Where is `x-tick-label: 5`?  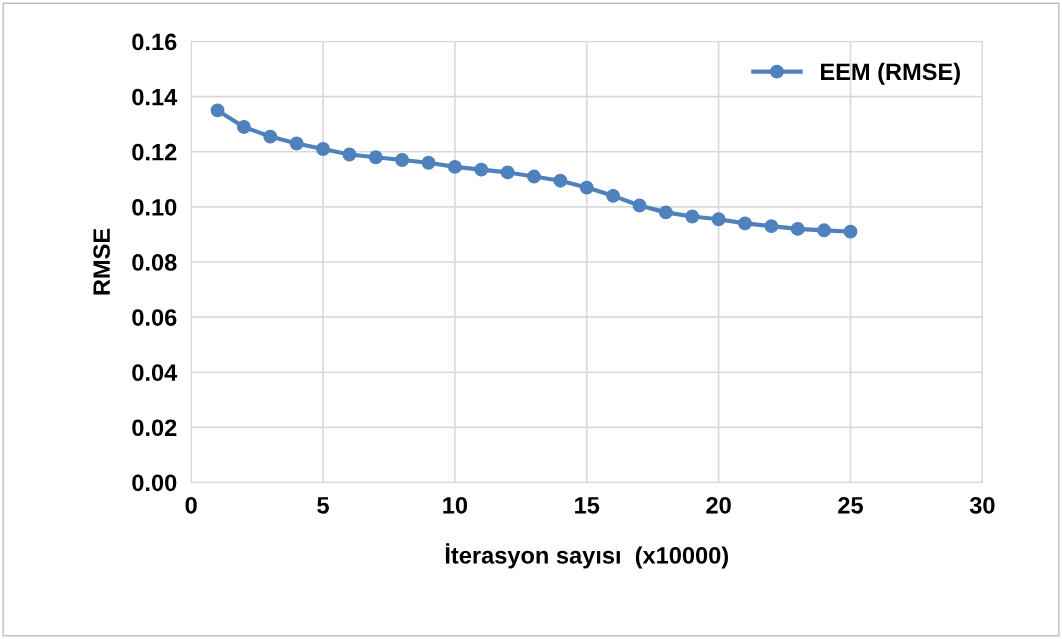 x-tick-label: 5 is located at coordinates (323, 505).